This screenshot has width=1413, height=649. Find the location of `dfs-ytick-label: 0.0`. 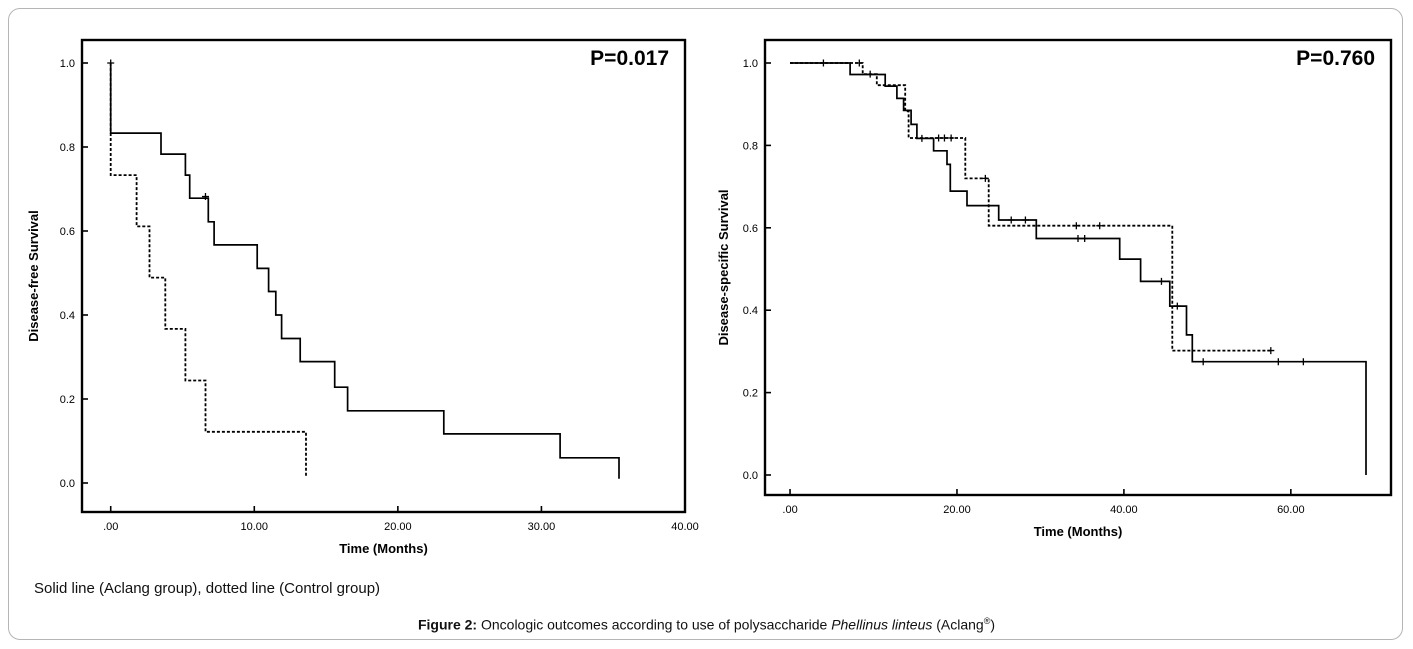

dfs-ytick-label: 0.0 is located at coordinates (67, 484).